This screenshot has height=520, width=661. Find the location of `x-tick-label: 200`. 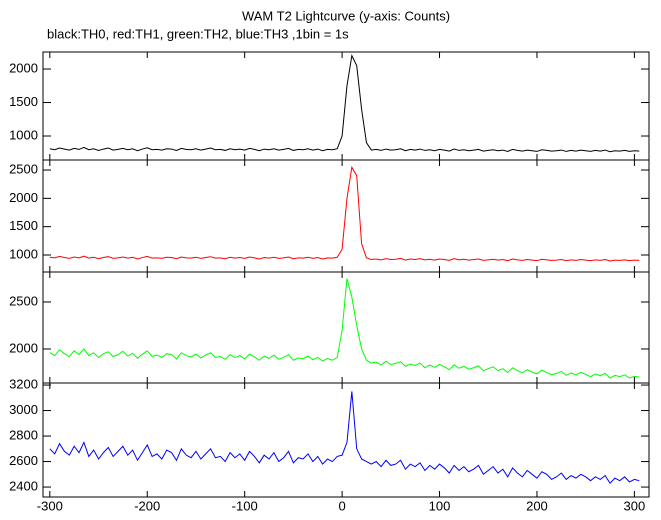

x-tick-label: 200 is located at coordinates (537, 505).